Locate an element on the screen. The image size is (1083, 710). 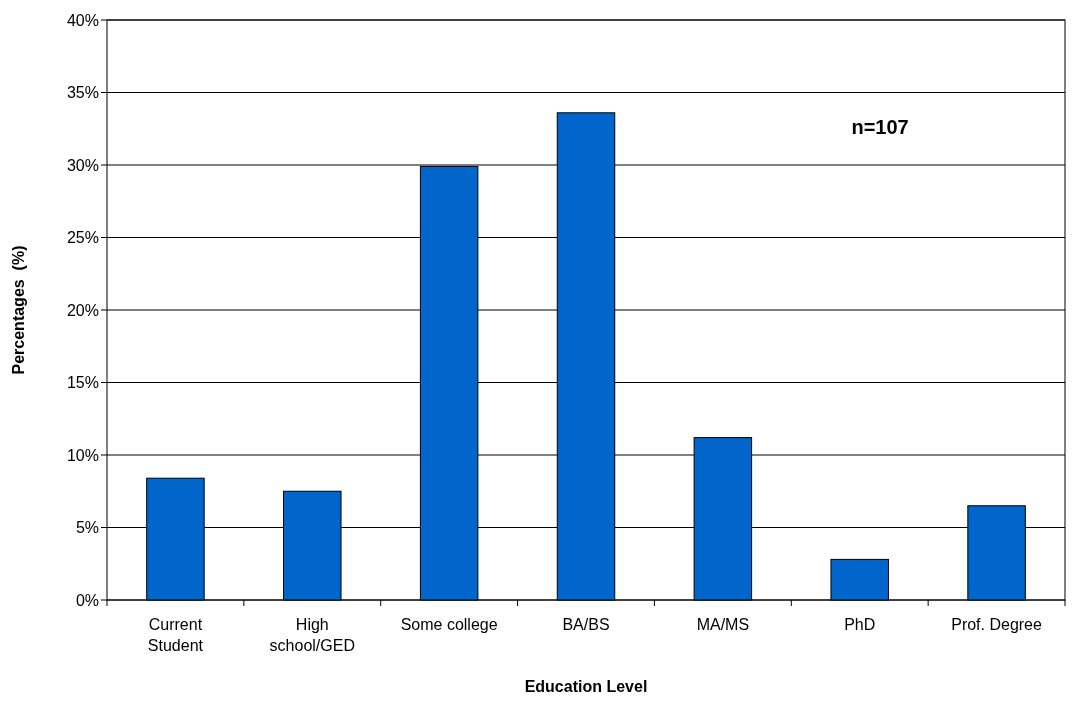
annotation: n=107 is located at coordinates (880, 127).